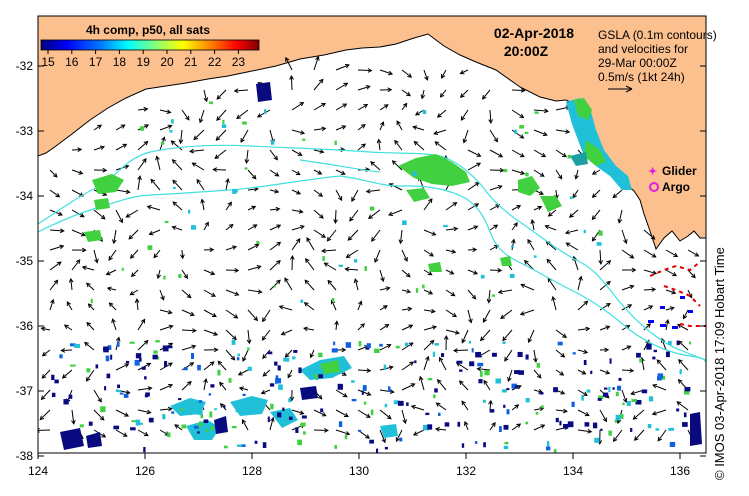 The width and height of the screenshot is (749, 496). Describe the element at coordinates (38, 471) in the screenshot. I see `lon-tick-label: 124` at that location.